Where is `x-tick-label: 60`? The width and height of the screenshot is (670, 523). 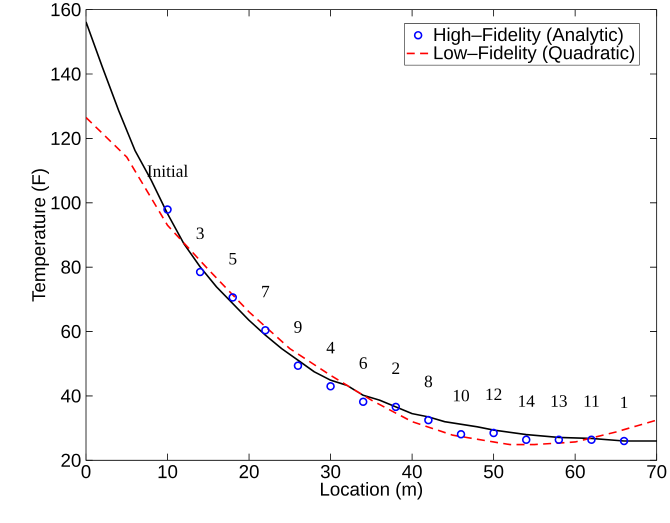
x-tick-label: 60 is located at coordinates (575, 471).